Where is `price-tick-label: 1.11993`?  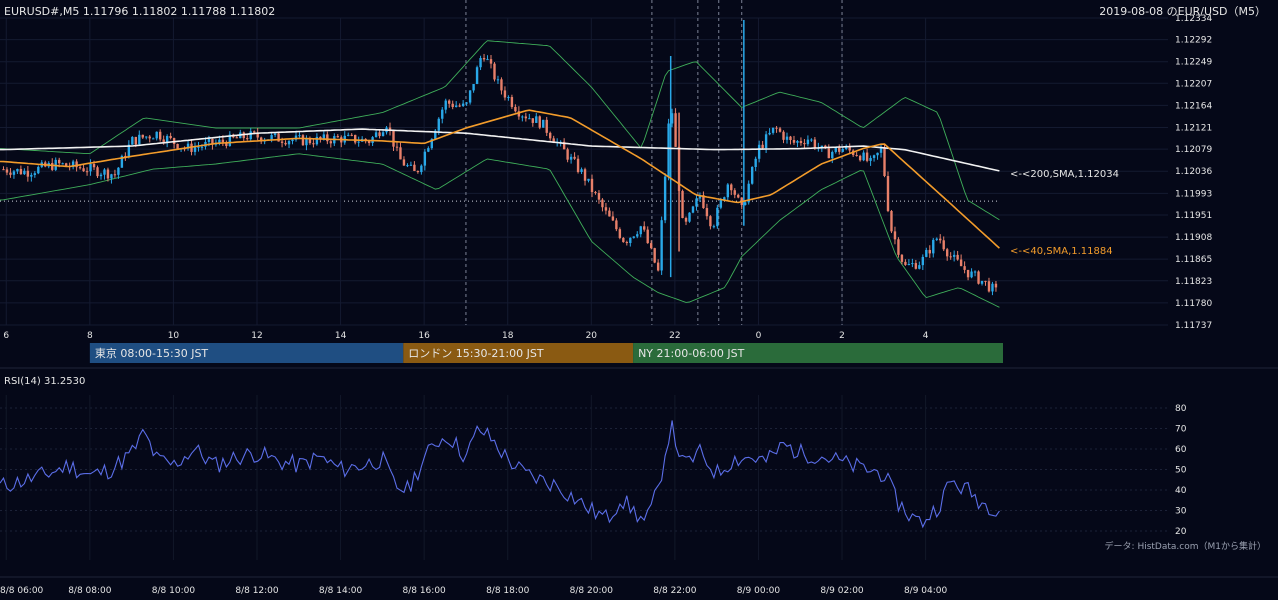 price-tick-label: 1.11993 is located at coordinates (1193, 194).